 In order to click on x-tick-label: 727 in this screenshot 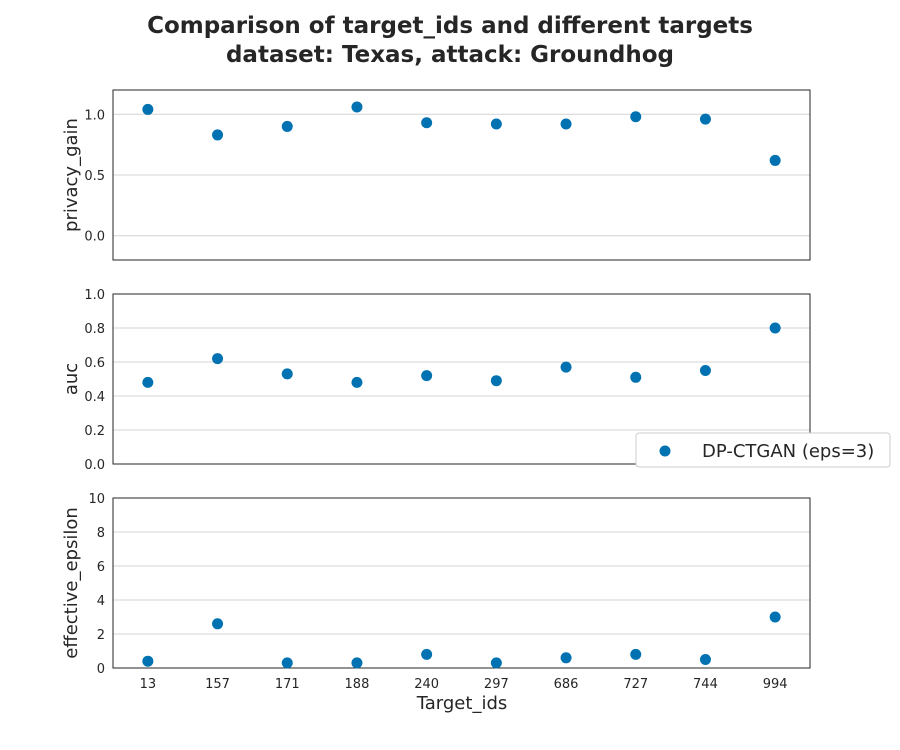, I will do `click(635, 684)`.